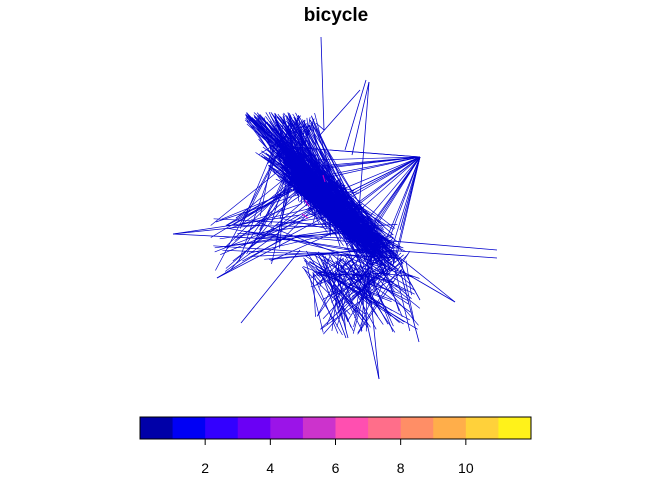  Describe the element at coordinates (270, 468) in the screenshot. I see `colorbar-tick-label: 4` at that location.